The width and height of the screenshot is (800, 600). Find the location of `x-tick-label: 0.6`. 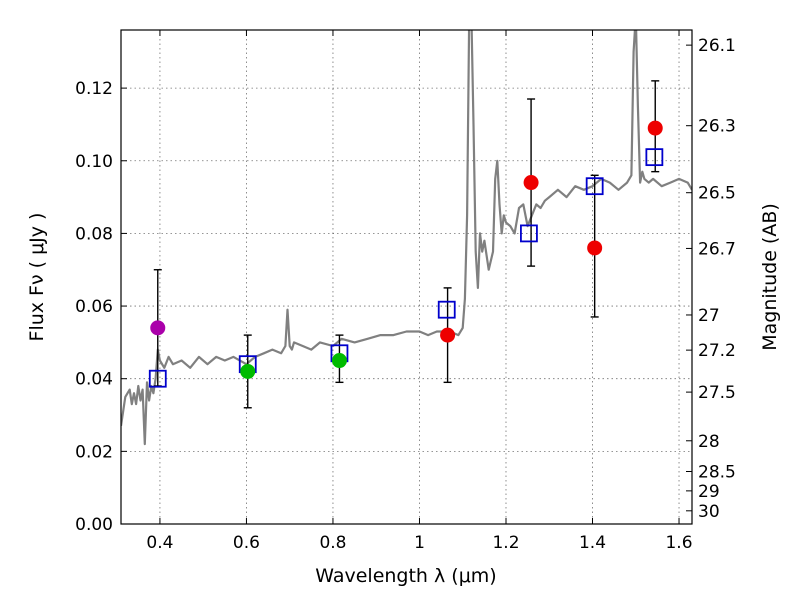

x-tick-label: 0.6 is located at coordinates (246, 543).